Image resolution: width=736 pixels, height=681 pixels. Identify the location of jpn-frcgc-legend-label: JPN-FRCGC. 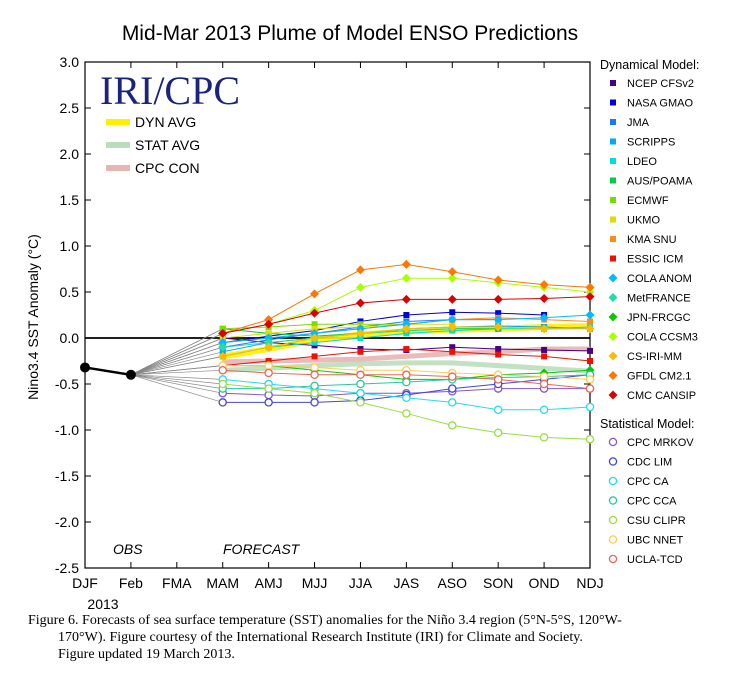
(659, 318).